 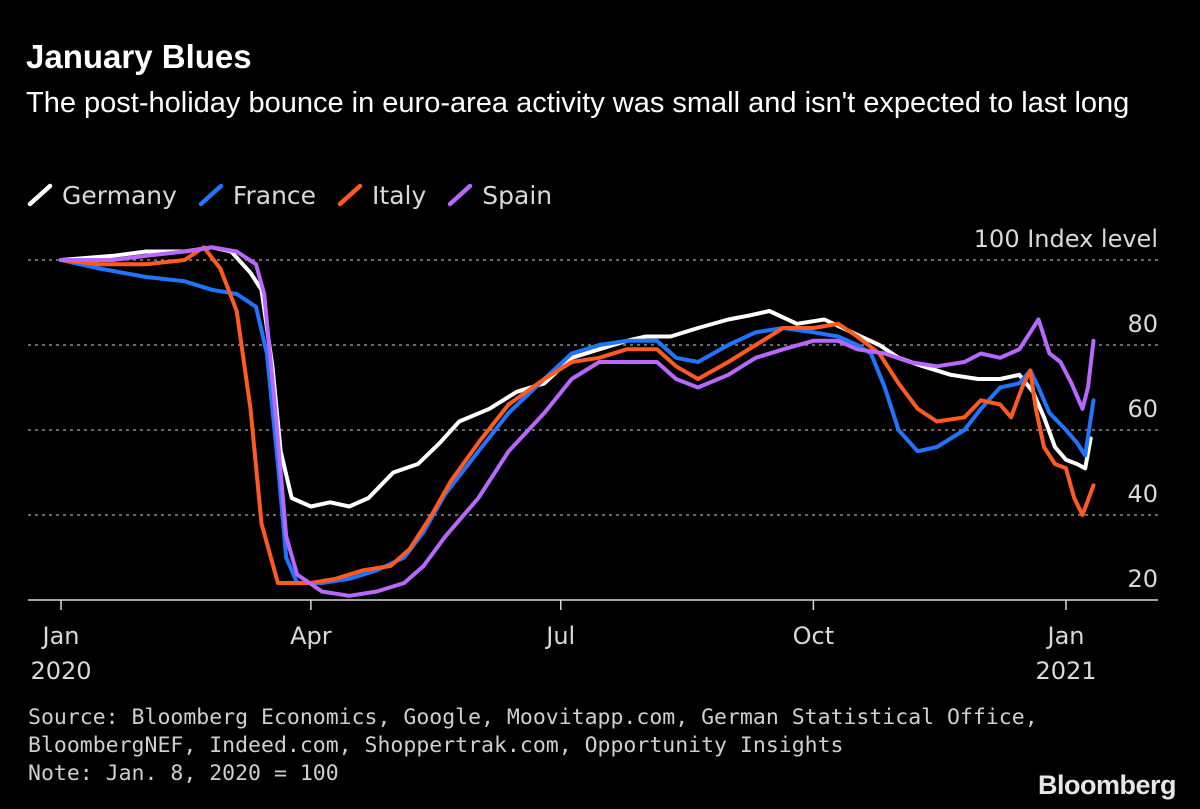 What do you see at coordinates (1142, 494) in the screenshot?
I see `y-tick-label-40: 40` at bounding box center [1142, 494].